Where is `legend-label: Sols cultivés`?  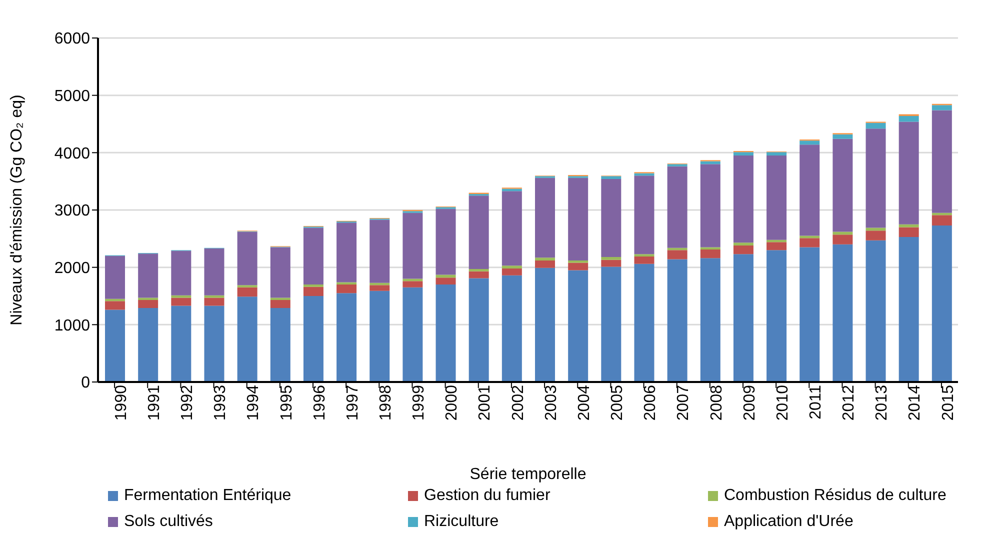 legend-label: Sols cultivés is located at coordinates (168, 522).